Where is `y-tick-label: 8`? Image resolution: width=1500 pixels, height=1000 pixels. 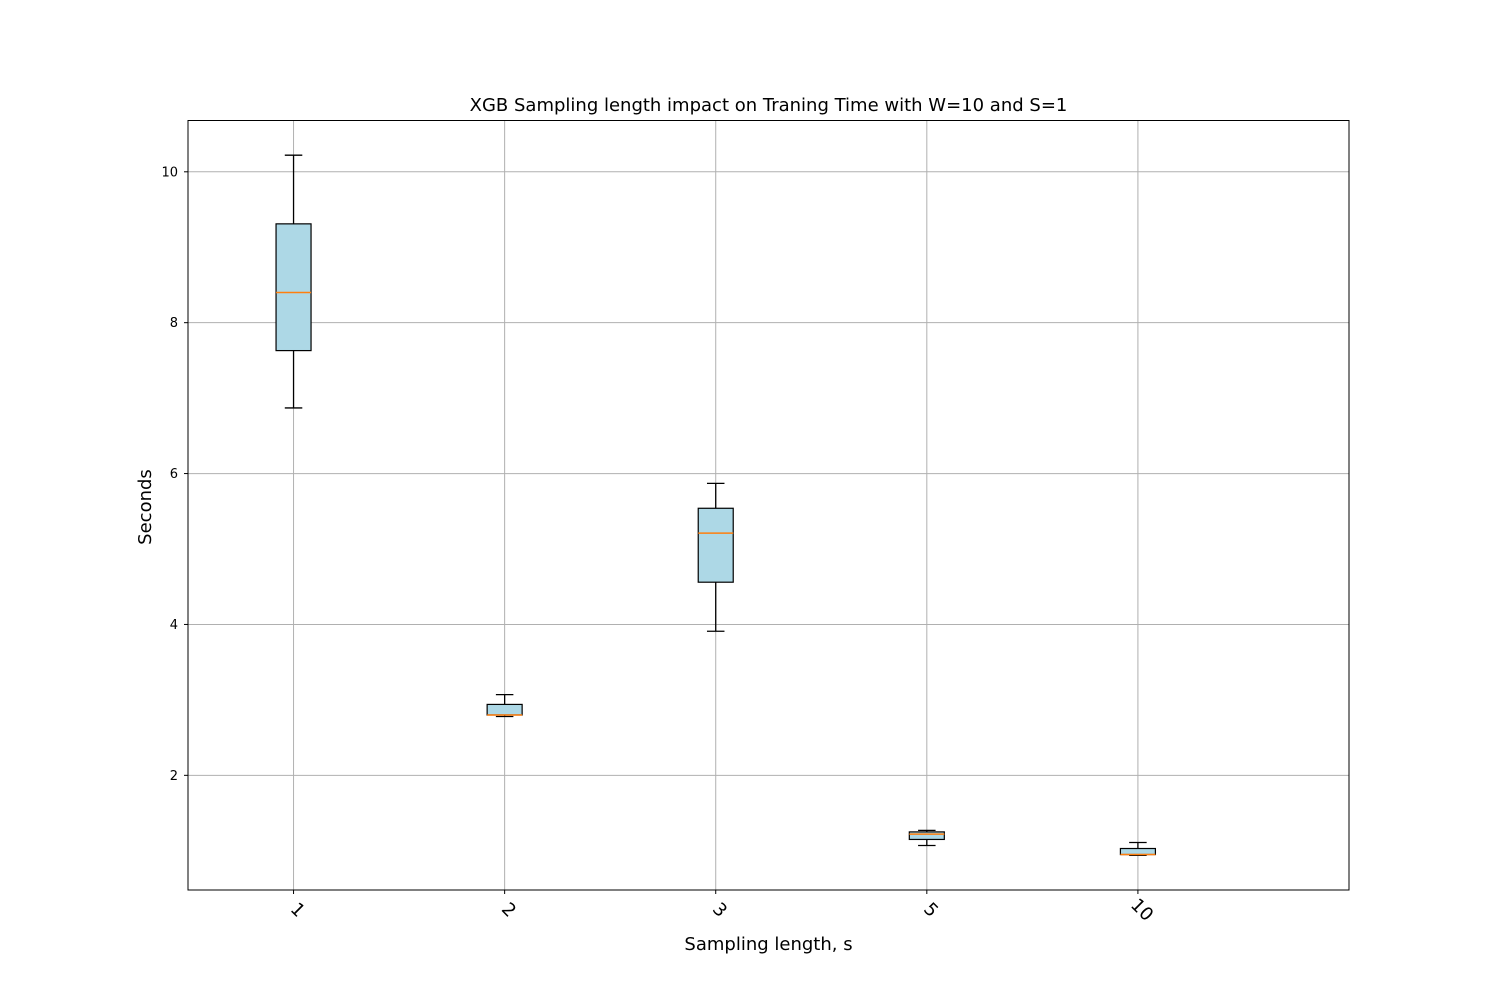 y-tick-label: 8 is located at coordinates (174, 323).